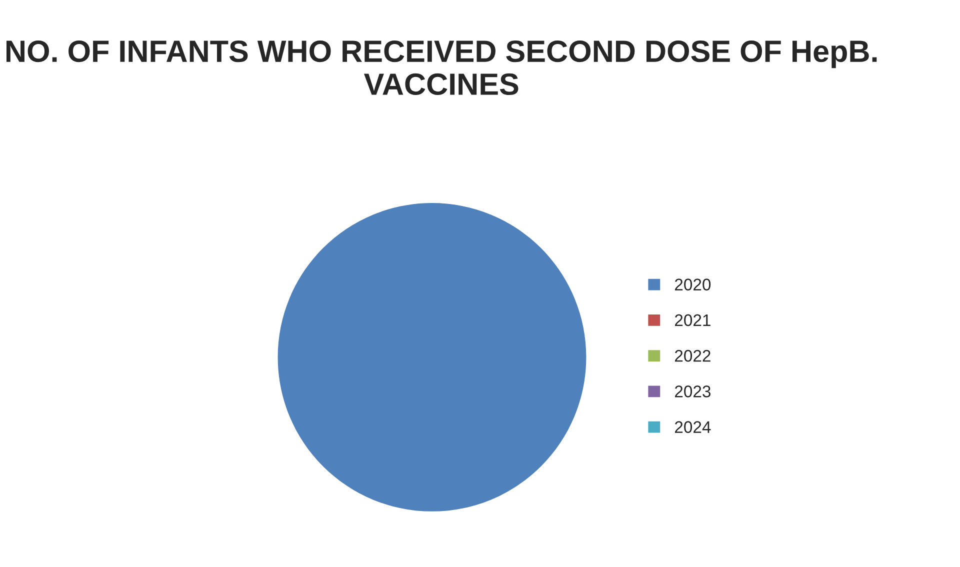  I want to click on legend-label: 2021, so click(692, 320).